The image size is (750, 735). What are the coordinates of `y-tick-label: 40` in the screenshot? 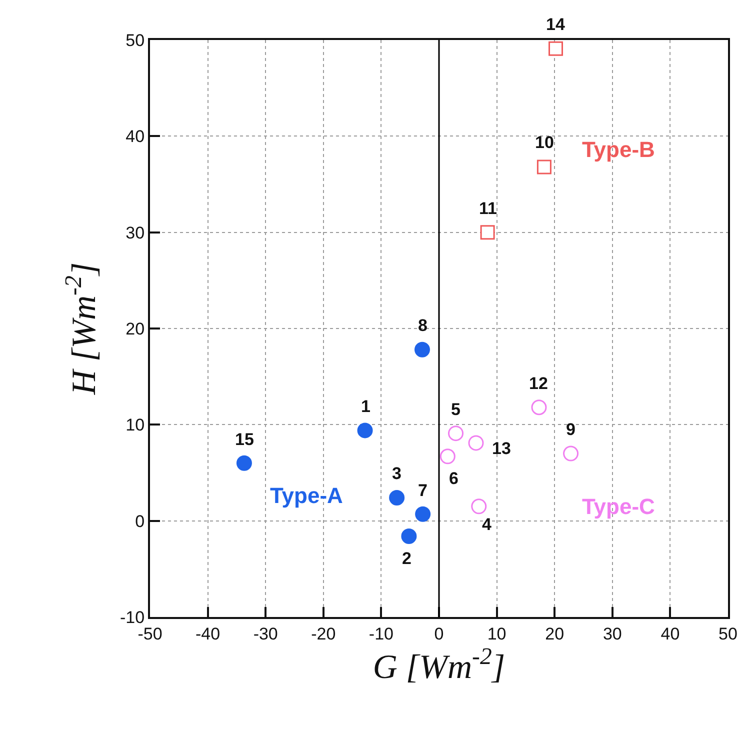 It's located at (135, 136).